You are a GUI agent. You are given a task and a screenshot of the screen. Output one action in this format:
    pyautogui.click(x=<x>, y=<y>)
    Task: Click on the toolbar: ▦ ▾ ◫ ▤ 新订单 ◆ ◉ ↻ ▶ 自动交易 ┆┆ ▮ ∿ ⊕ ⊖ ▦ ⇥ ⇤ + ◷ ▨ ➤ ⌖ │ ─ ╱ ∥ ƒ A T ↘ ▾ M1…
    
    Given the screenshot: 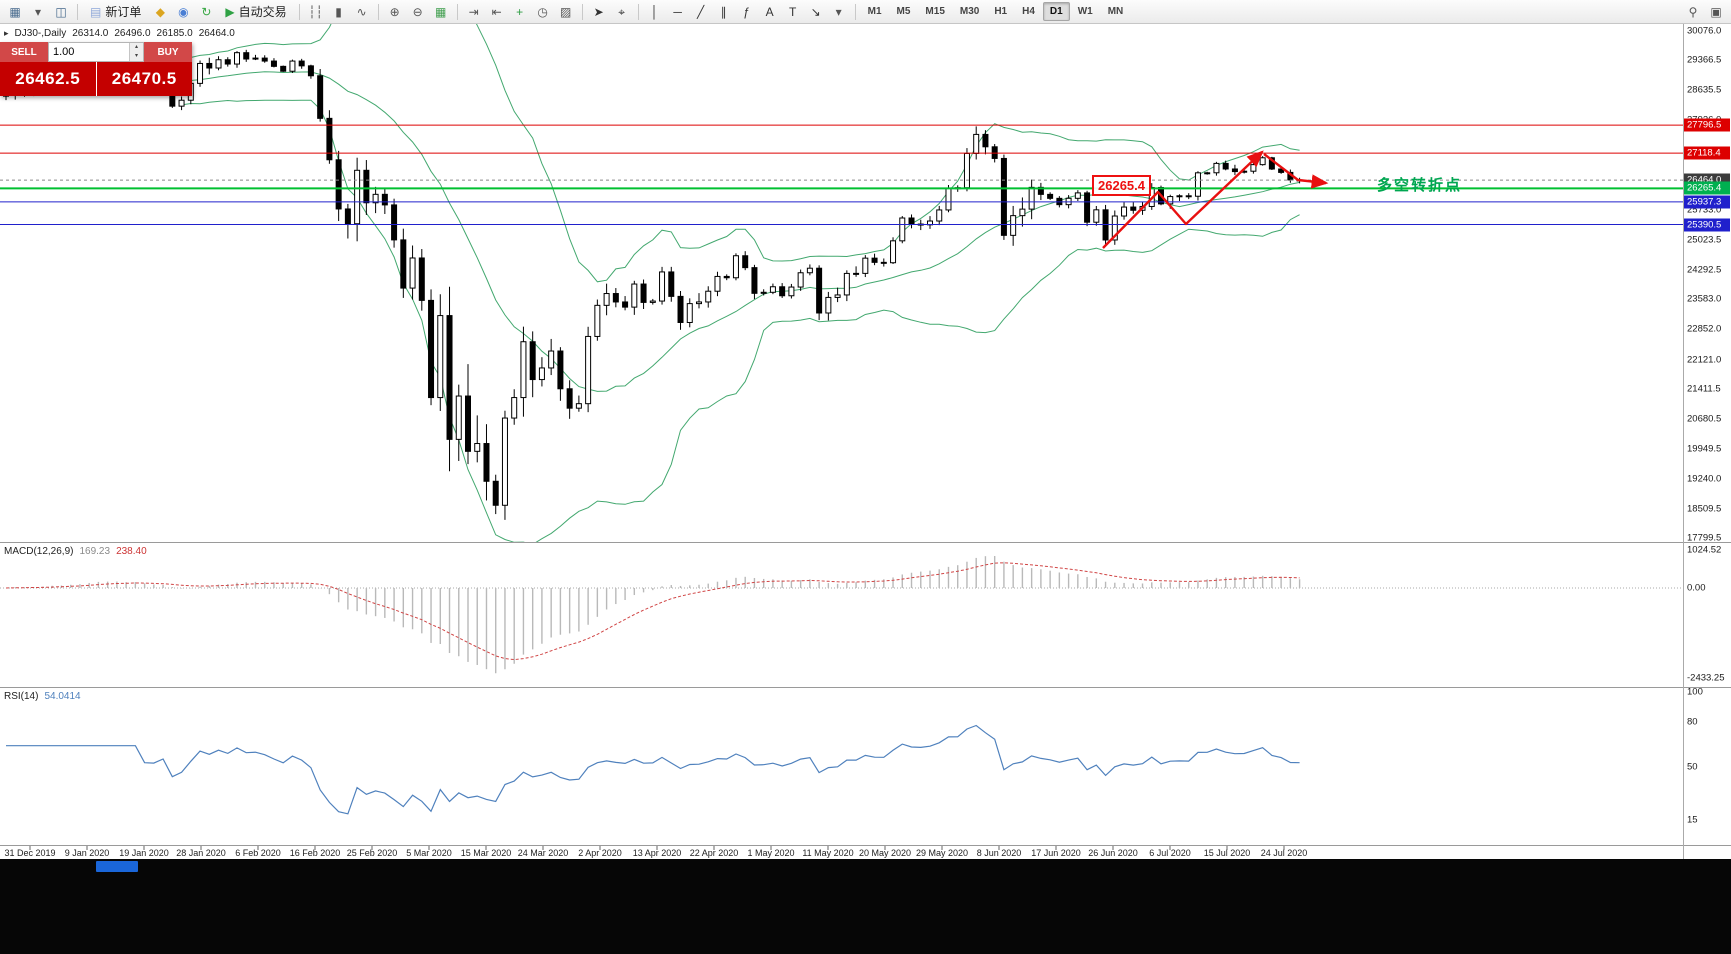 What is the action you would take?
    pyautogui.click(x=865, y=12)
    